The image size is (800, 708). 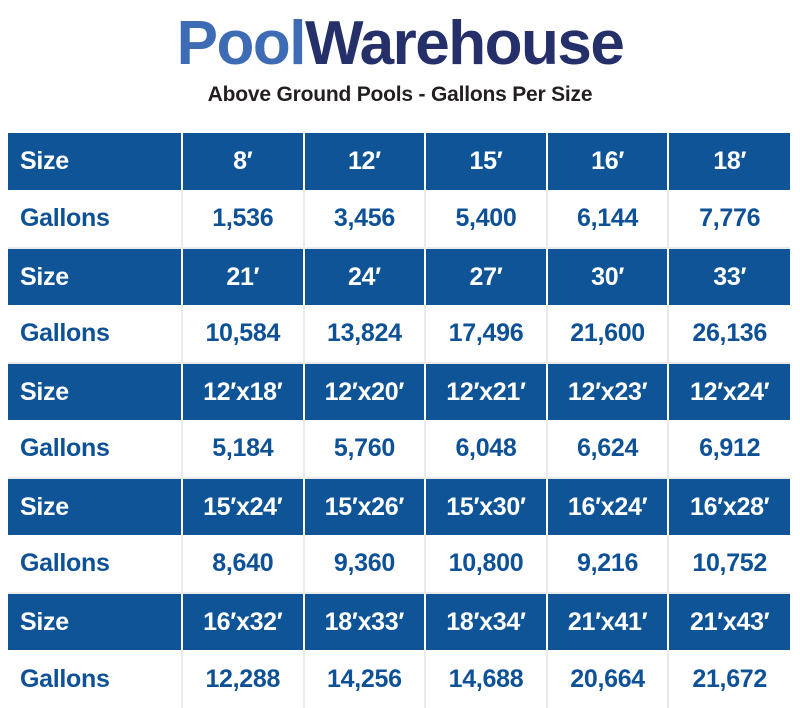 I want to click on size-cell: 18′, so click(x=729, y=161).